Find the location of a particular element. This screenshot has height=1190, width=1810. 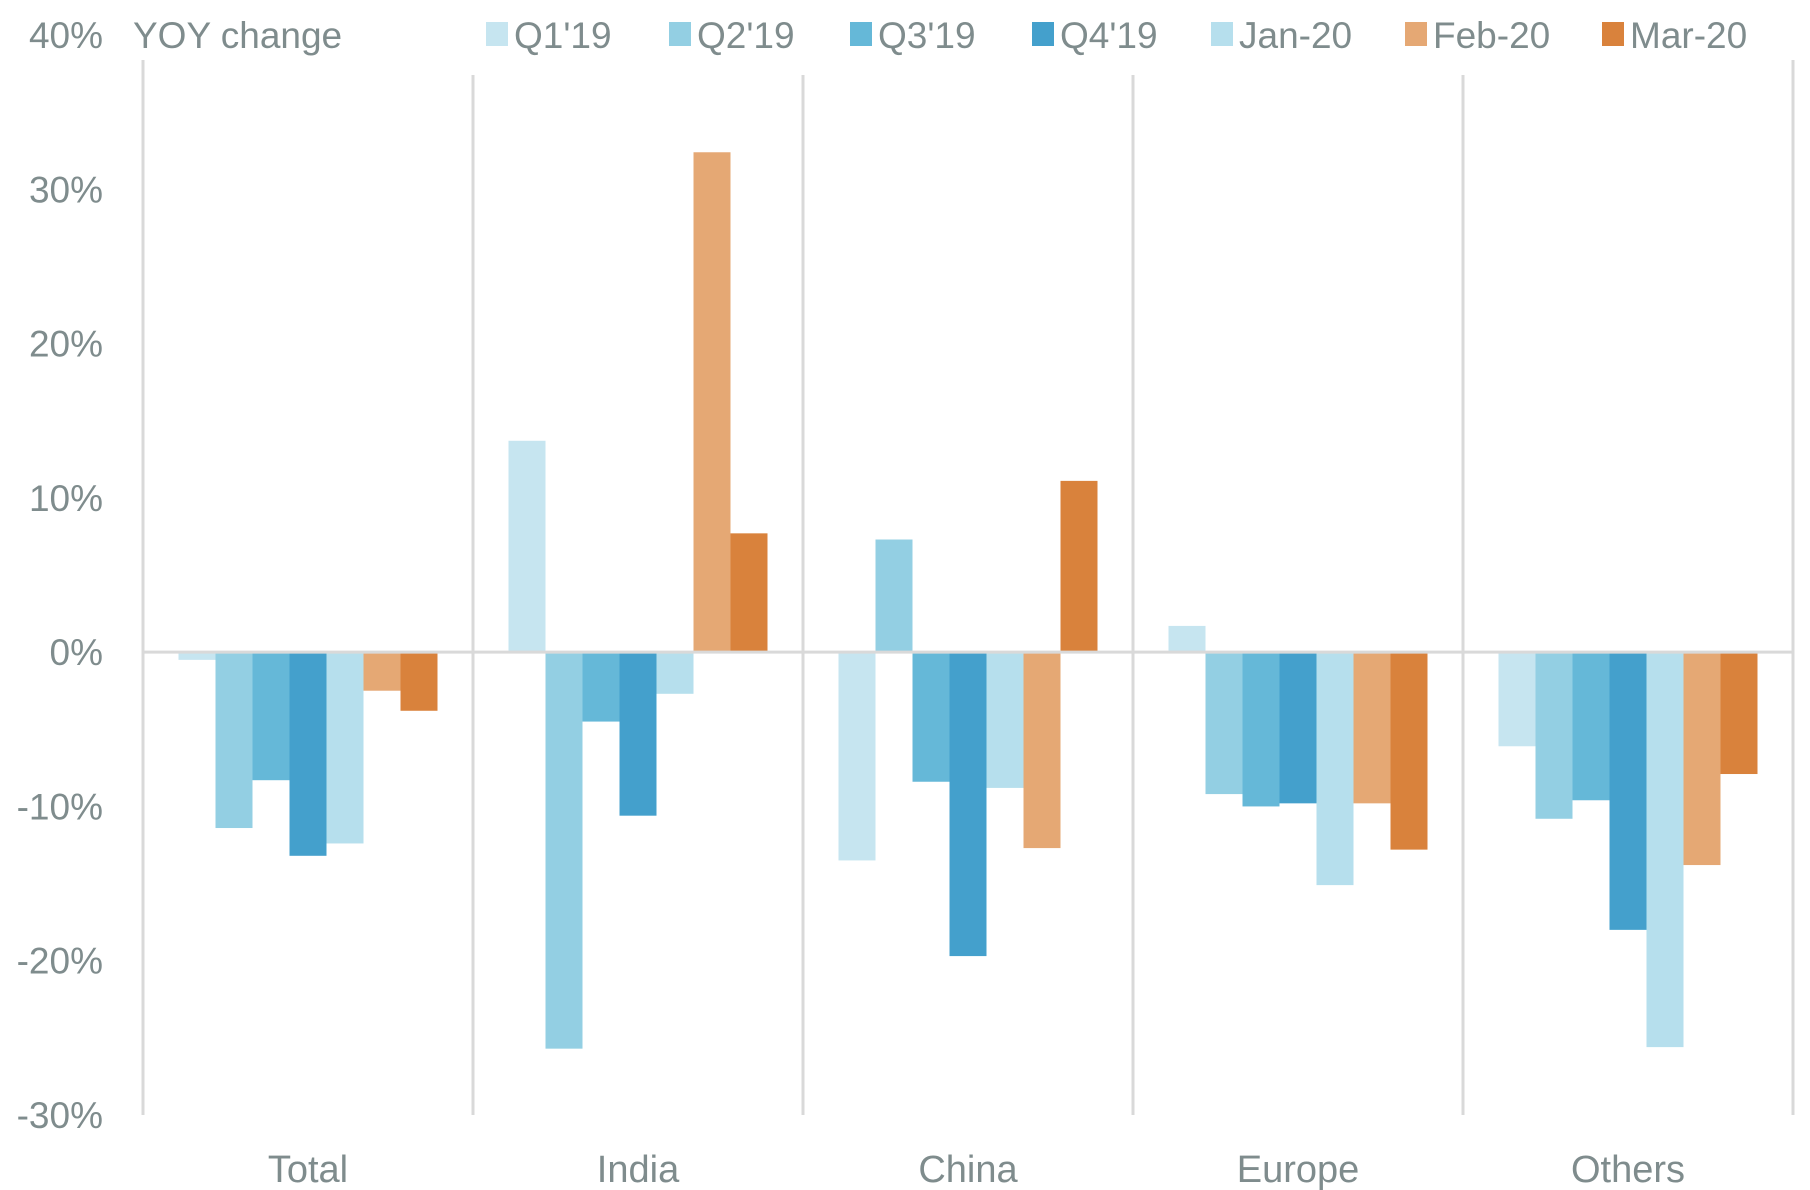

legend-label: Mar-20 is located at coordinates (1688, 35).